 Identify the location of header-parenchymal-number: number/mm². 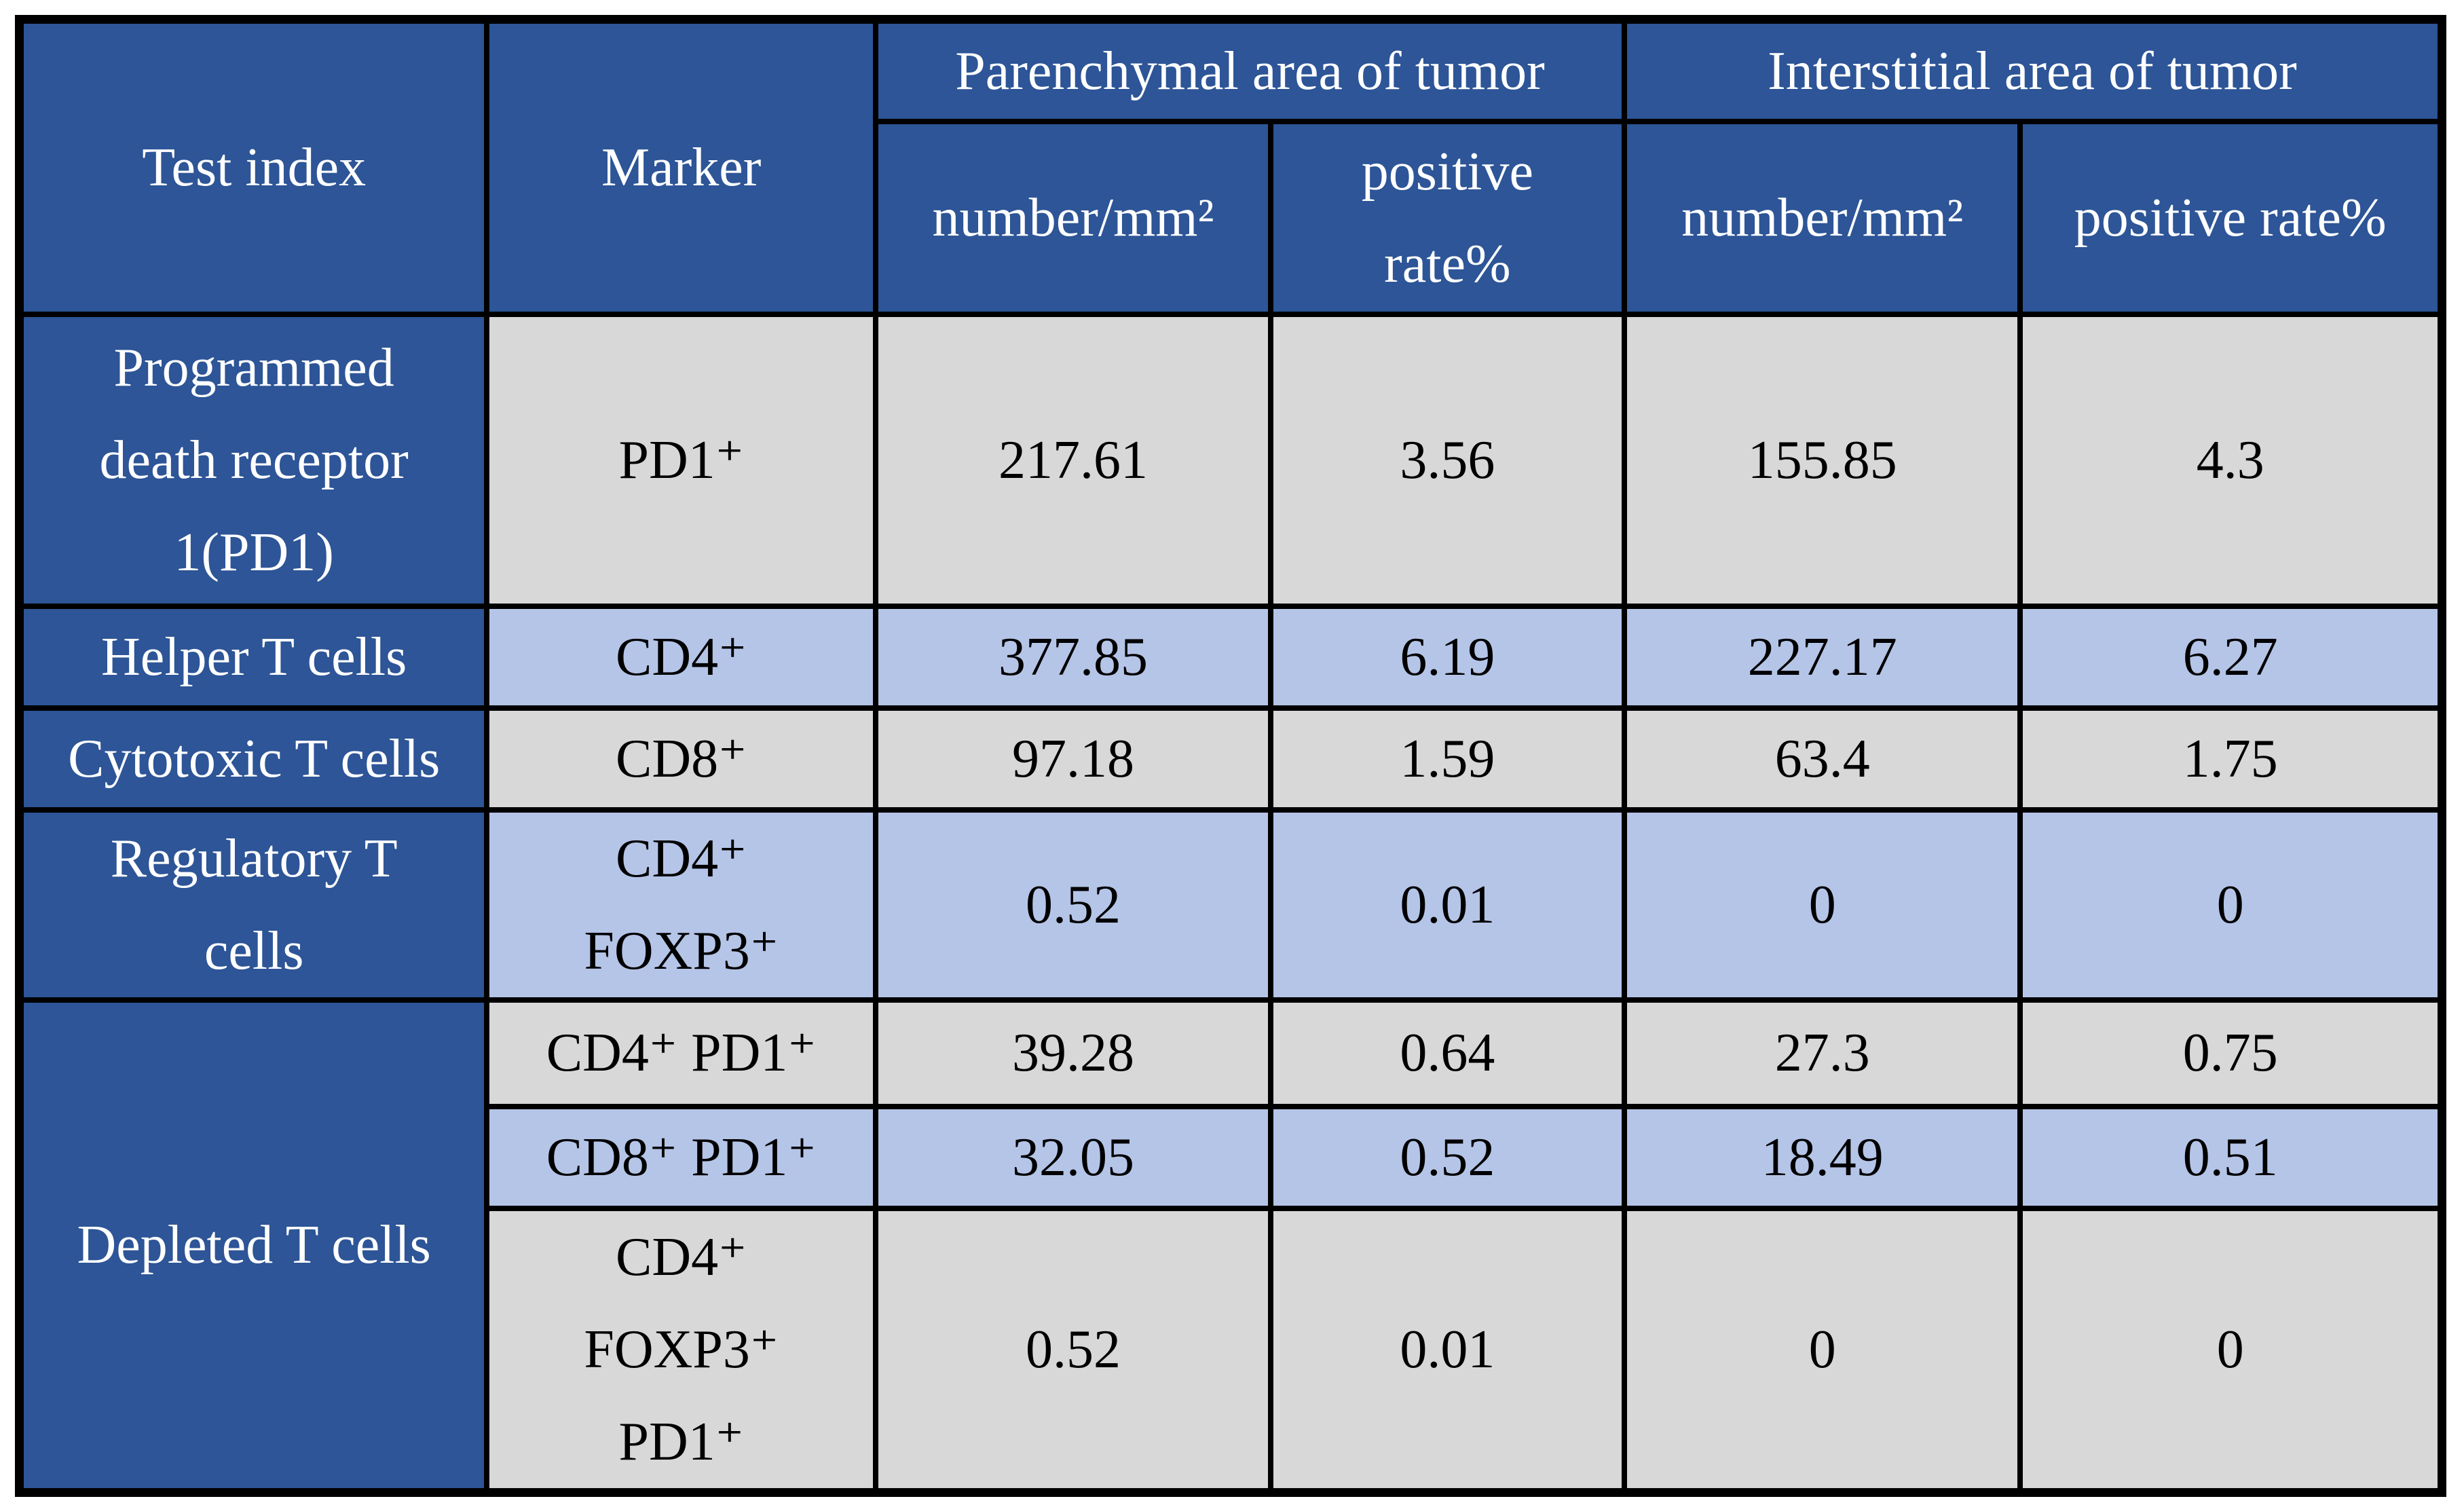
(1073, 218).